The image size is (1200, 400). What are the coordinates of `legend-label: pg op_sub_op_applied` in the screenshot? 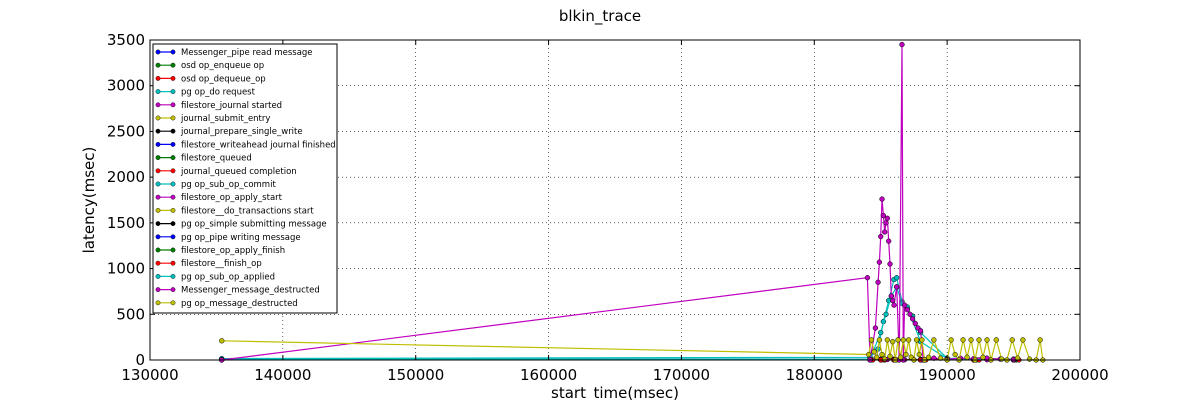 It's located at (228, 277).